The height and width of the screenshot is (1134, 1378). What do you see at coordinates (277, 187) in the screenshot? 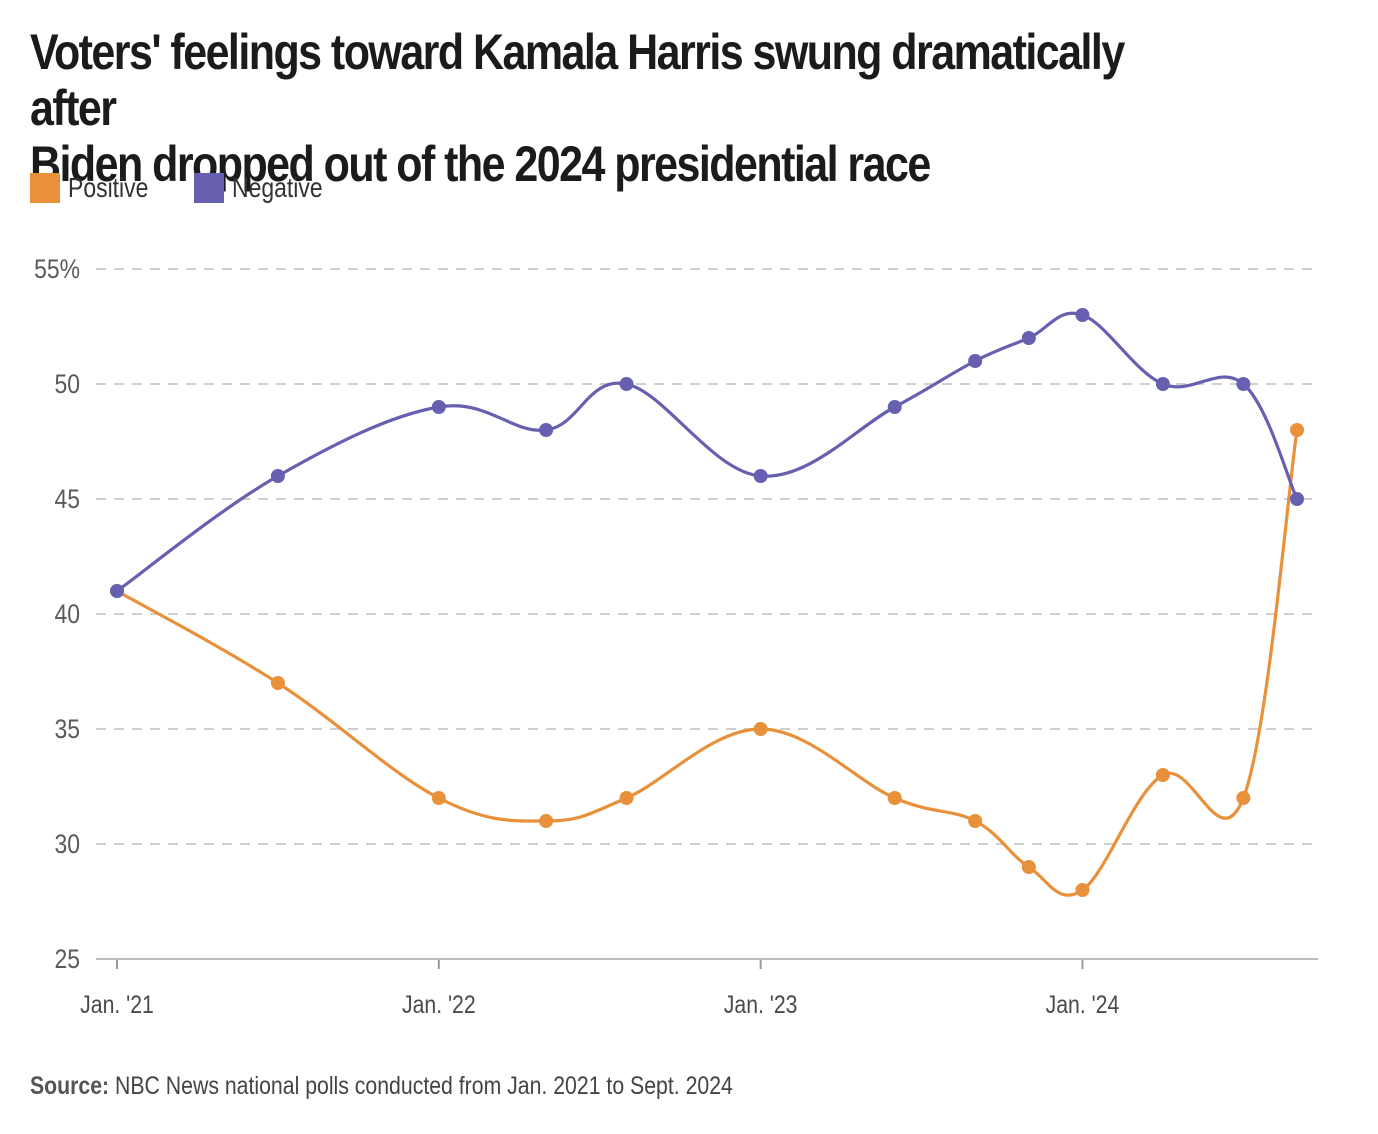
I see `legend-label-negative: Negative` at bounding box center [277, 187].